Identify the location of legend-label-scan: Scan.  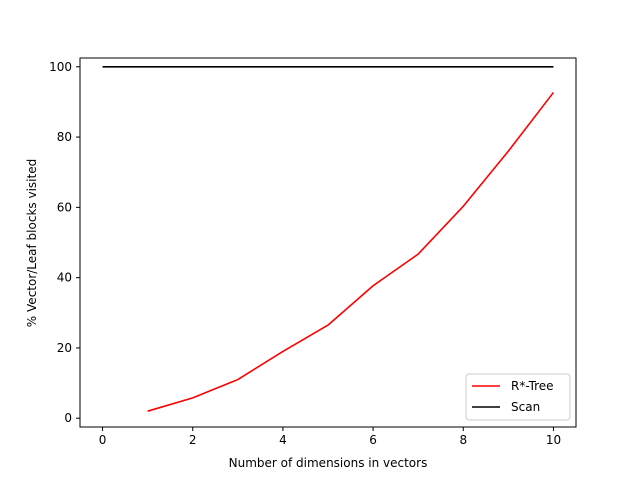
(525, 407).